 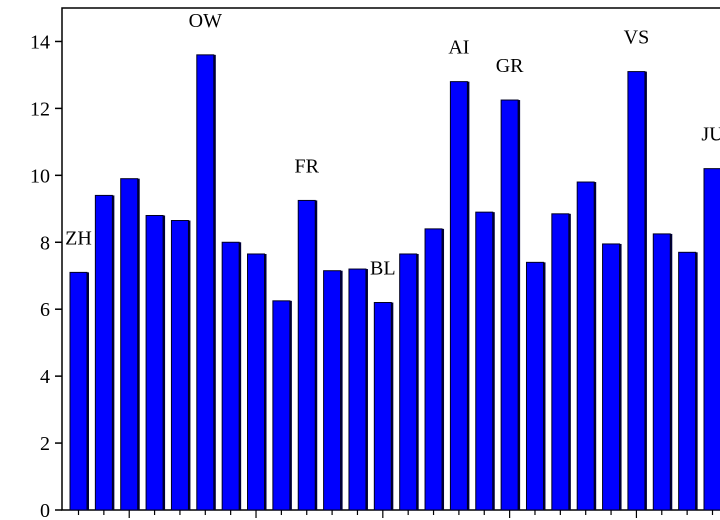 I want to click on bar-label: JU, so click(x=710, y=135).